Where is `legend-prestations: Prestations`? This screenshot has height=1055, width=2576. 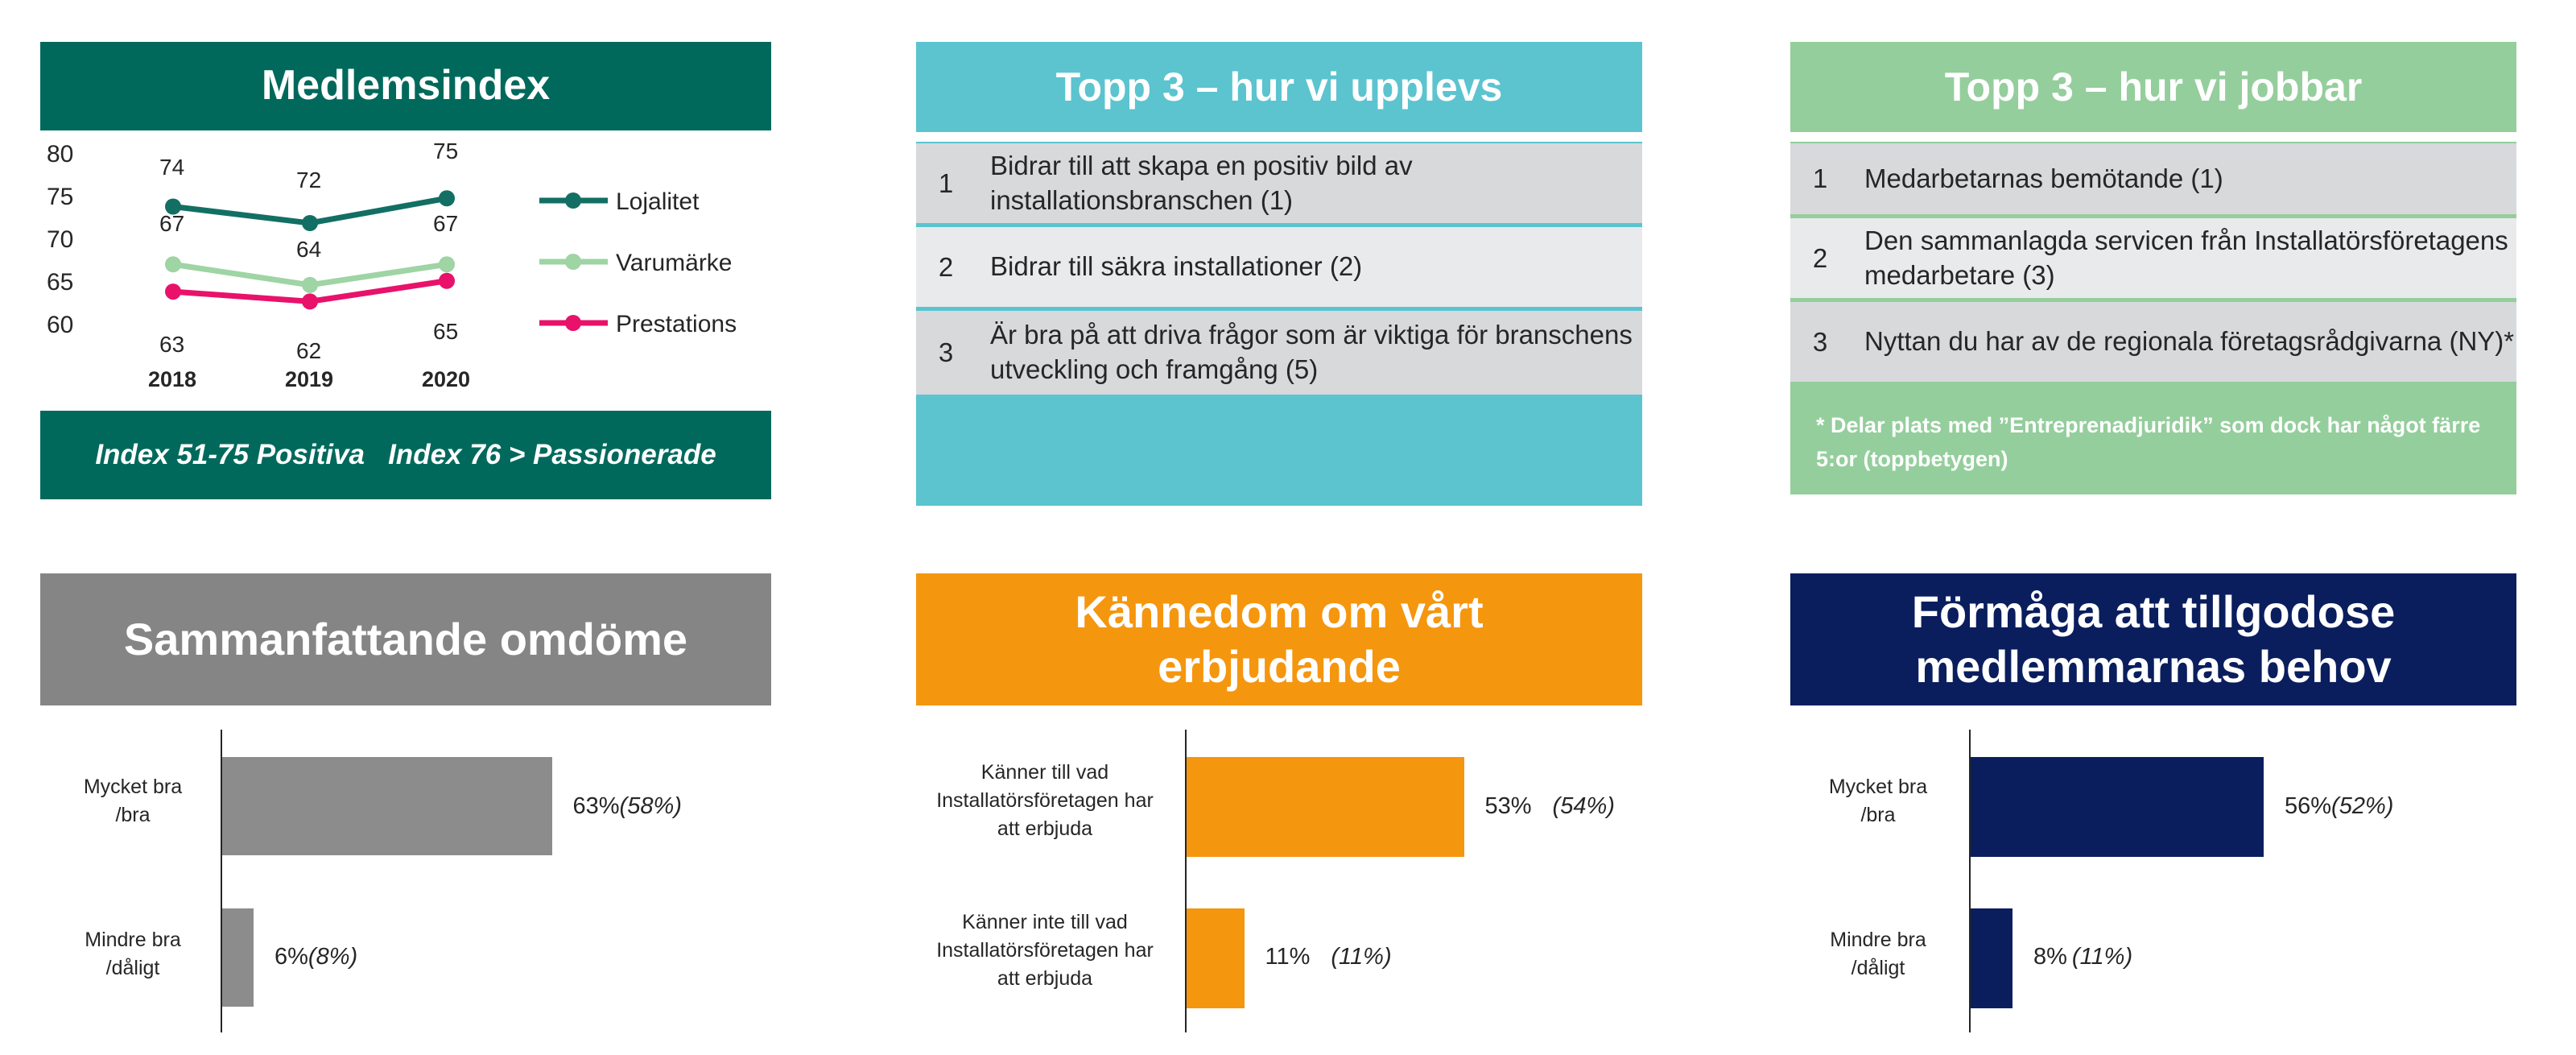 legend-prestations: Prestations is located at coordinates (676, 324).